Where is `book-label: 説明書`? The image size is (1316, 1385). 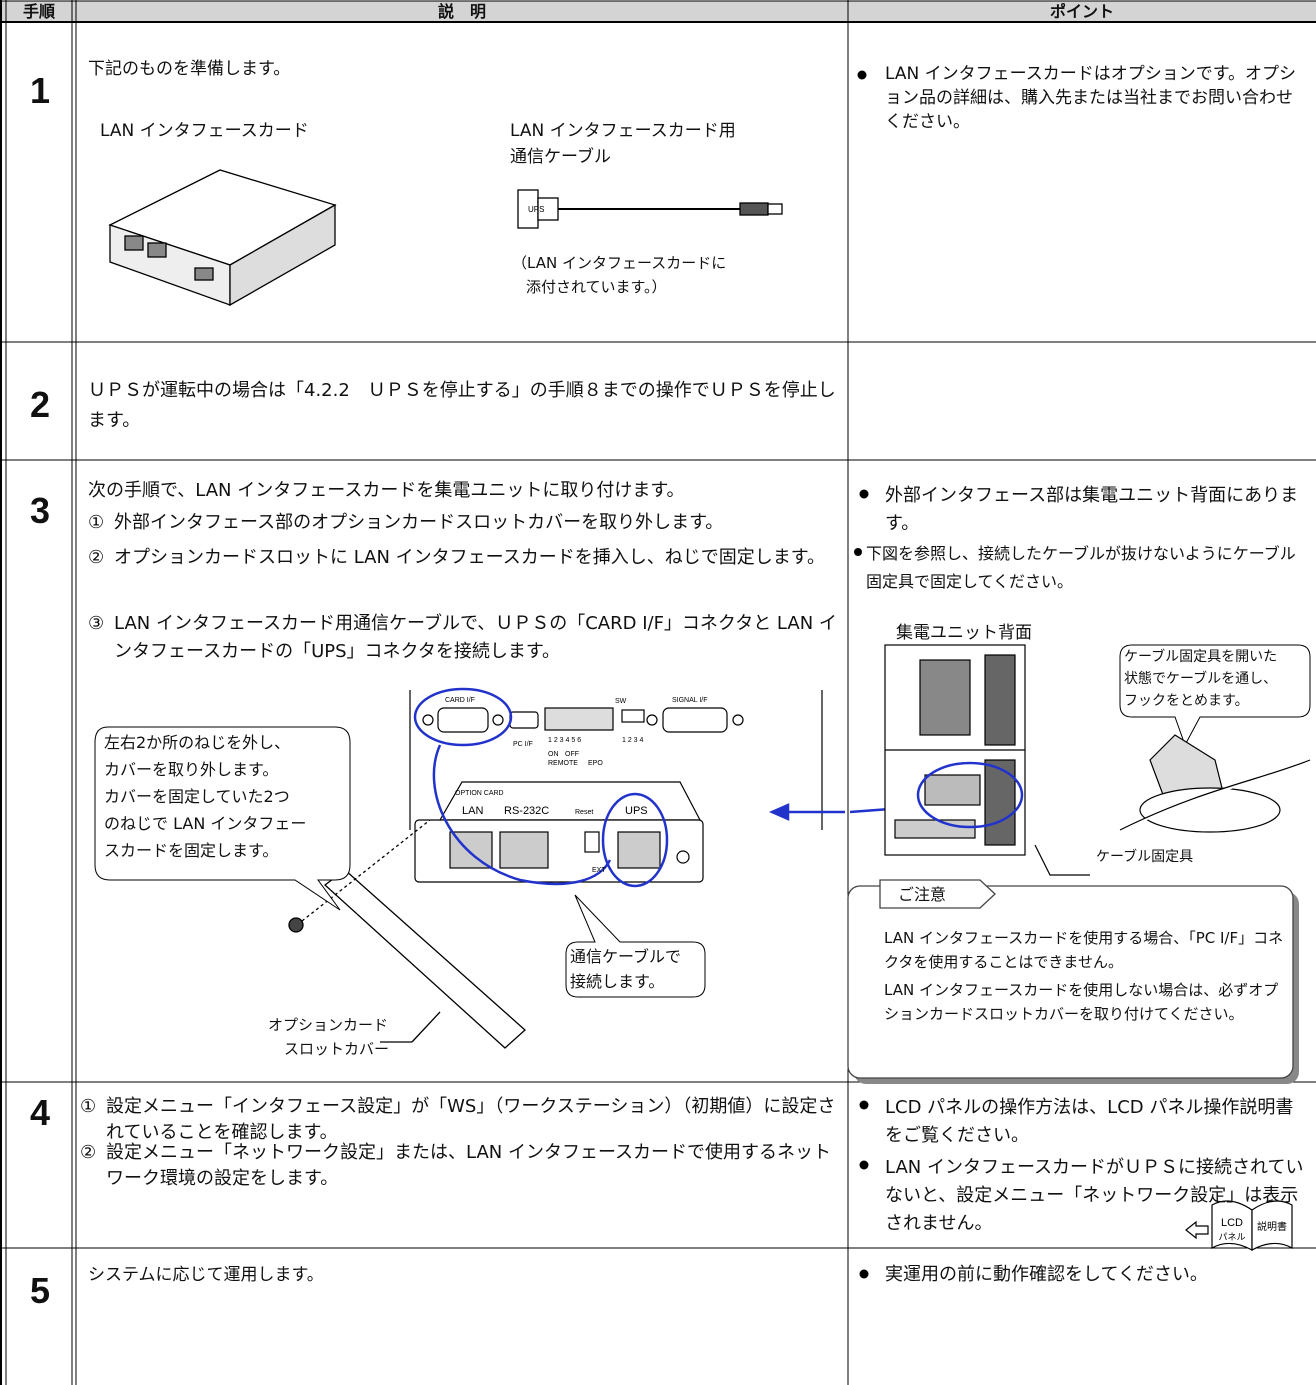
book-label: 説明書 is located at coordinates (1272, 1226).